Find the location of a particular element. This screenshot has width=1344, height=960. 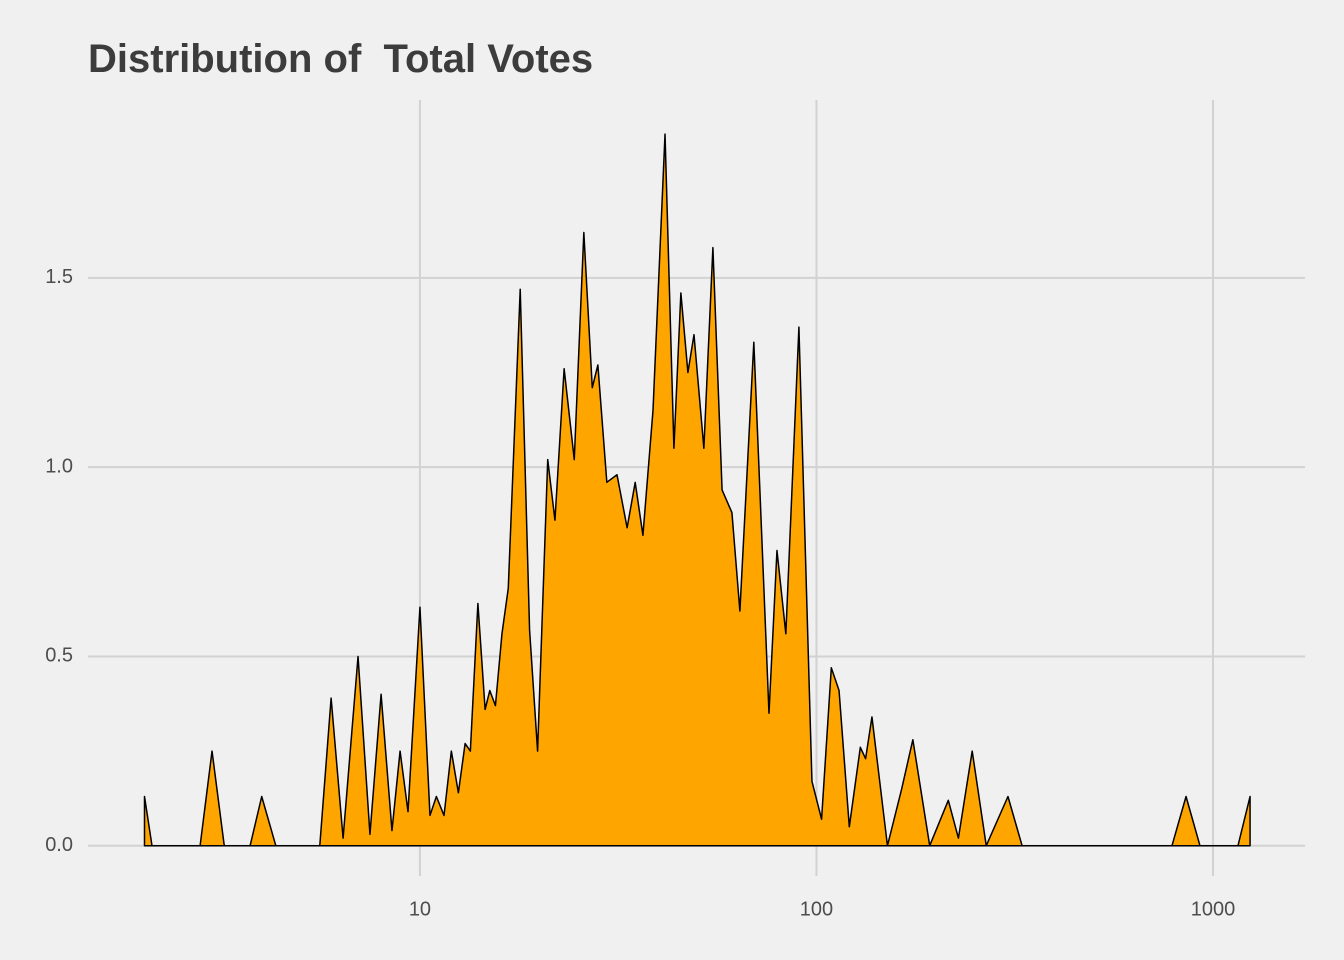

x-tick-label: 1000 is located at coordinates (1213, 909).